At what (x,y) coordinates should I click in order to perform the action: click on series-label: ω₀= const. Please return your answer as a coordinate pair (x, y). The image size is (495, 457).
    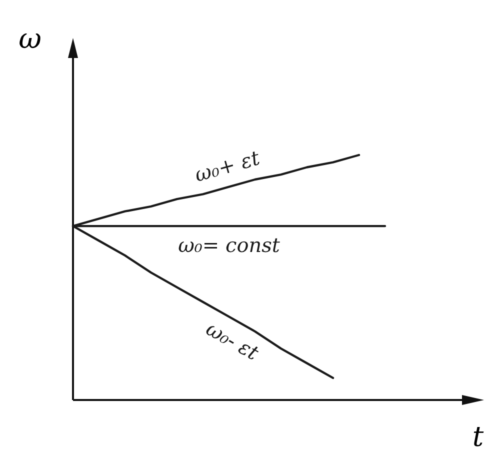
    Looking at the image, I should click on (229, 245).